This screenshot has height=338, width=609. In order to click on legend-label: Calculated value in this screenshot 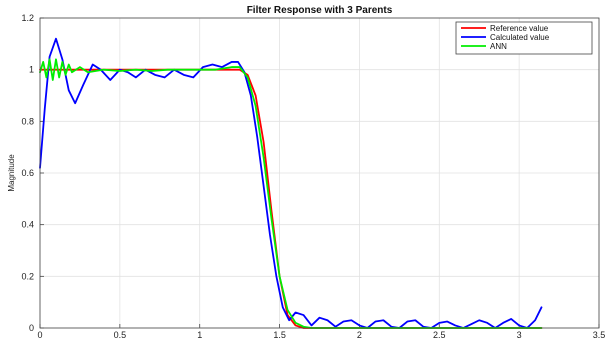, I will do `click(520, 37)`.